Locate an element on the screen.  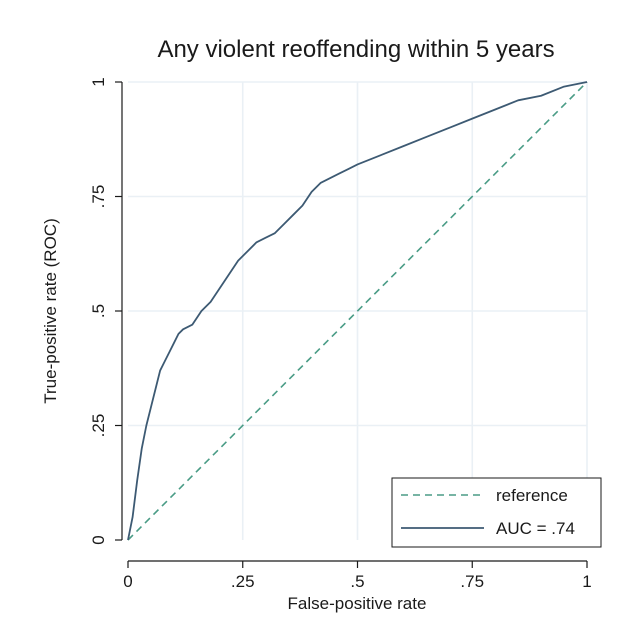
chart-title: Any violent reoffending within 5 years is located at coordinates (355, 49).